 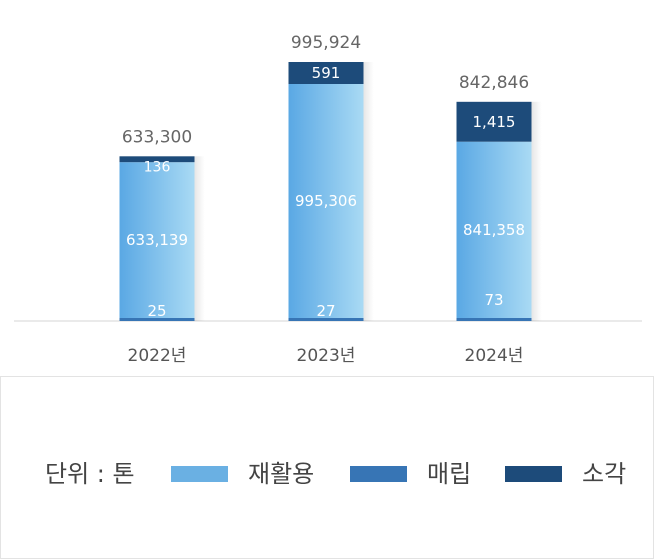 I want to click on legend-label-incinerate: 소각, so click(x=604, y=474).